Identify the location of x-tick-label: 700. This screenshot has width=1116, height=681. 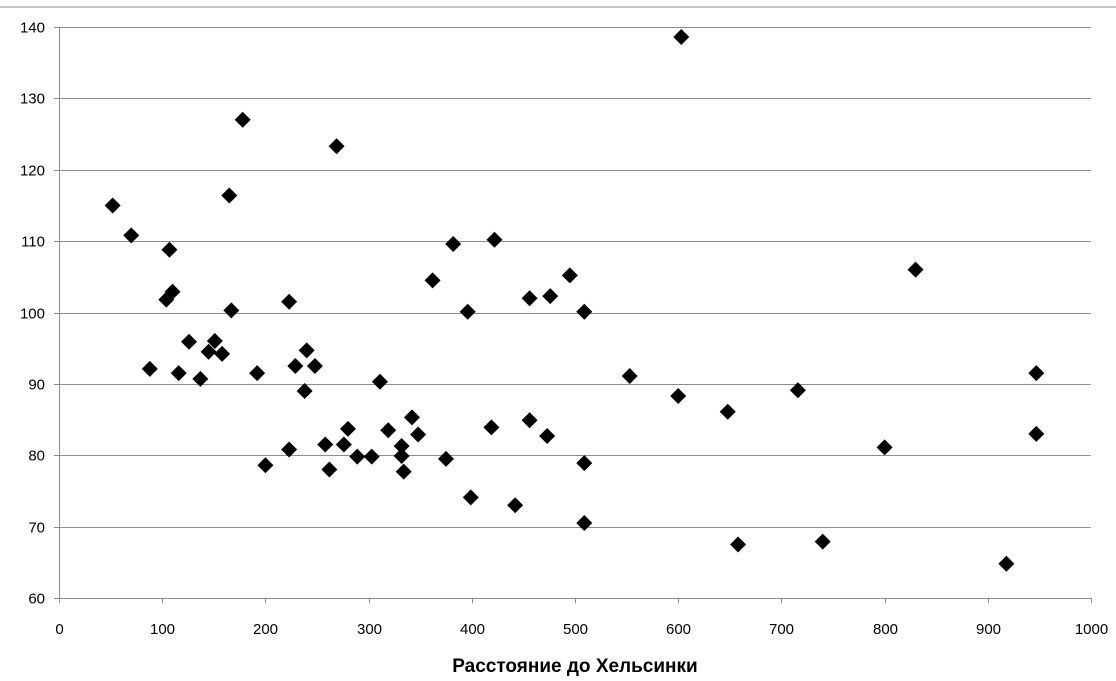
(781, 629).